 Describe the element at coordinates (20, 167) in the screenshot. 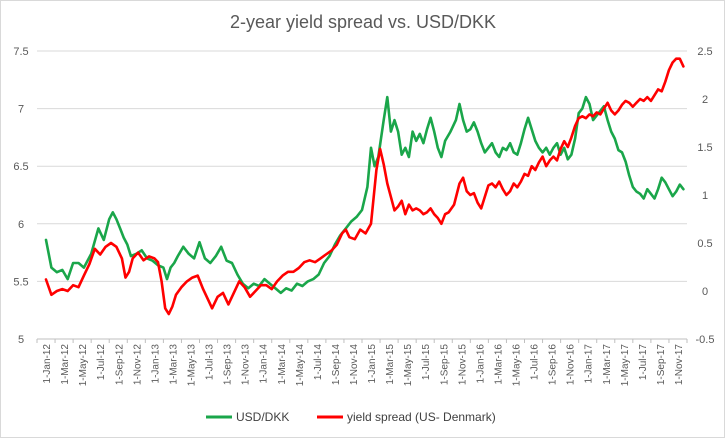

I see `left-axis-tick-label: 6.5` at that location.